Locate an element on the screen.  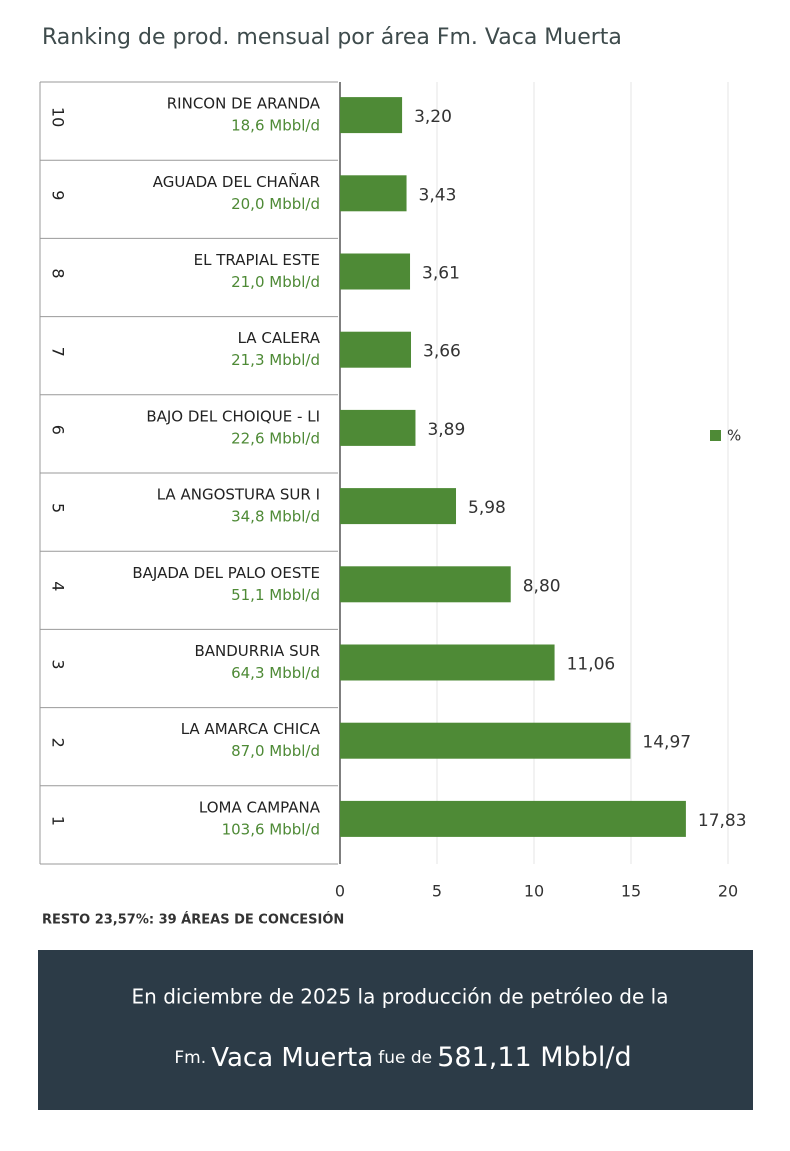
banner-total: 581,11 Mbbl/d is located at coordinates (534, 1057).